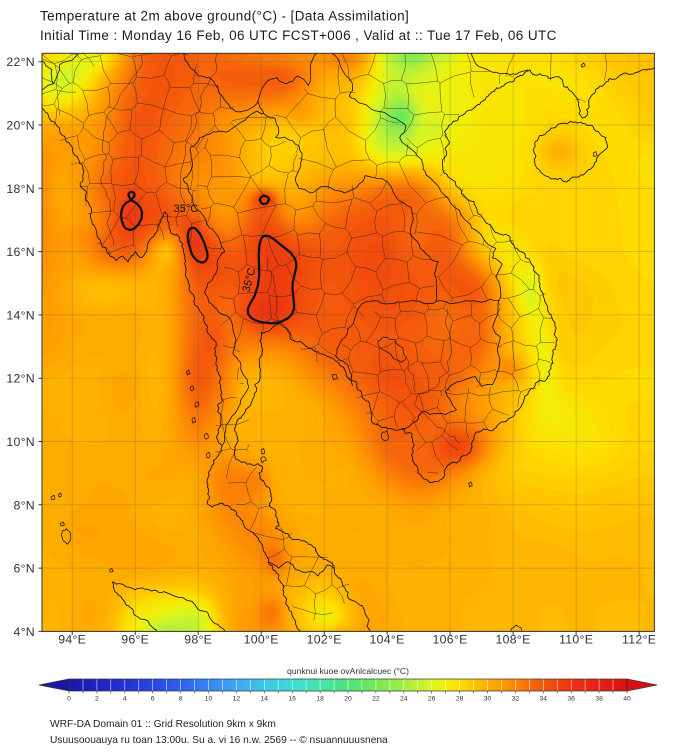 The image size is (676, 756). Describe the element at coordinates (348, 699) in the screenshot. I see `svg-text: 20` at that location.